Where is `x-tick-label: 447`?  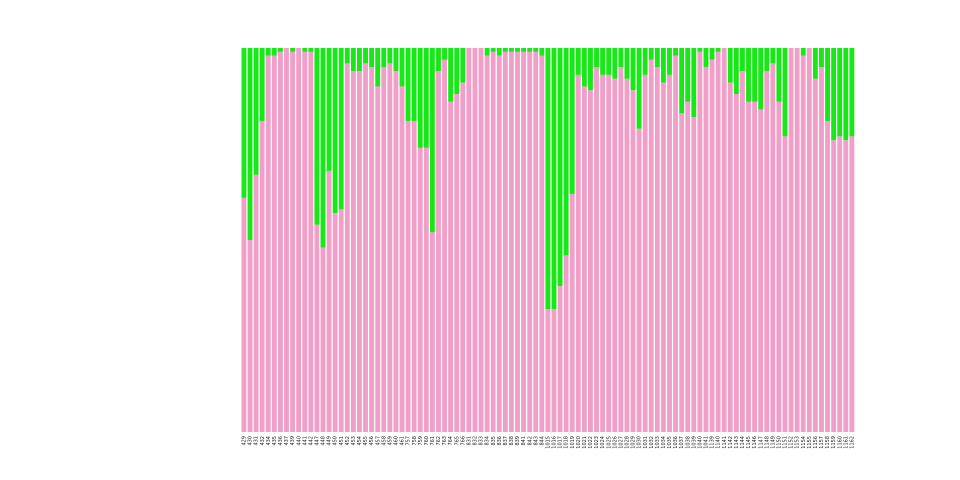 x-tick-label: 447 is located at coordinates (317, 441).